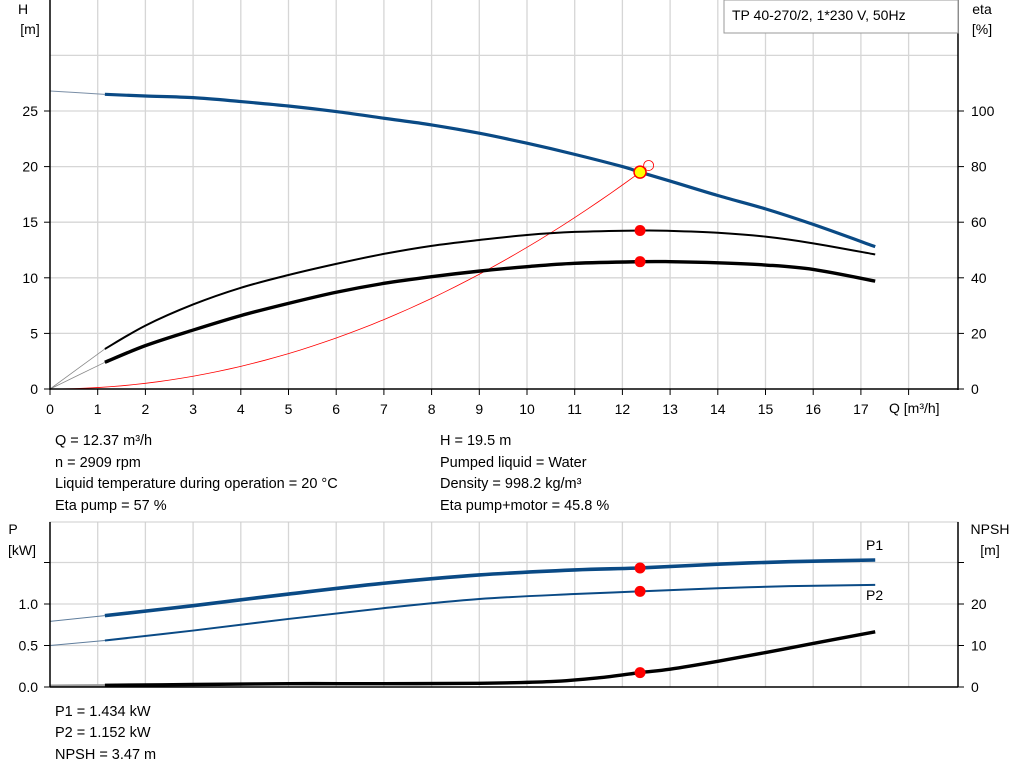  What do you see at coordinates (861, 409) in the screenshot?
I see `x-tick-label: 17` at bounding box center [861, 409].